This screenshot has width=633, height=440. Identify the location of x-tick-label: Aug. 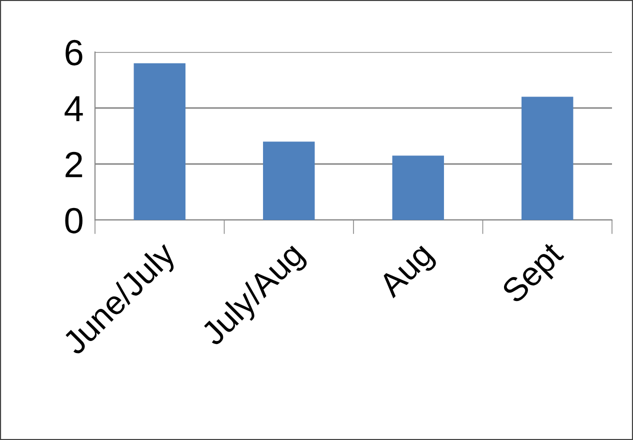
(408, 273).